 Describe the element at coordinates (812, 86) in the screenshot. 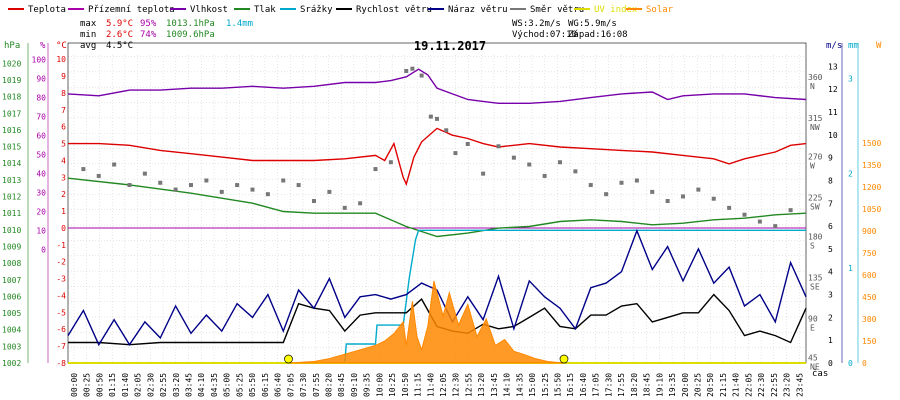

I see `tick-label-dir-name: N` at that location.